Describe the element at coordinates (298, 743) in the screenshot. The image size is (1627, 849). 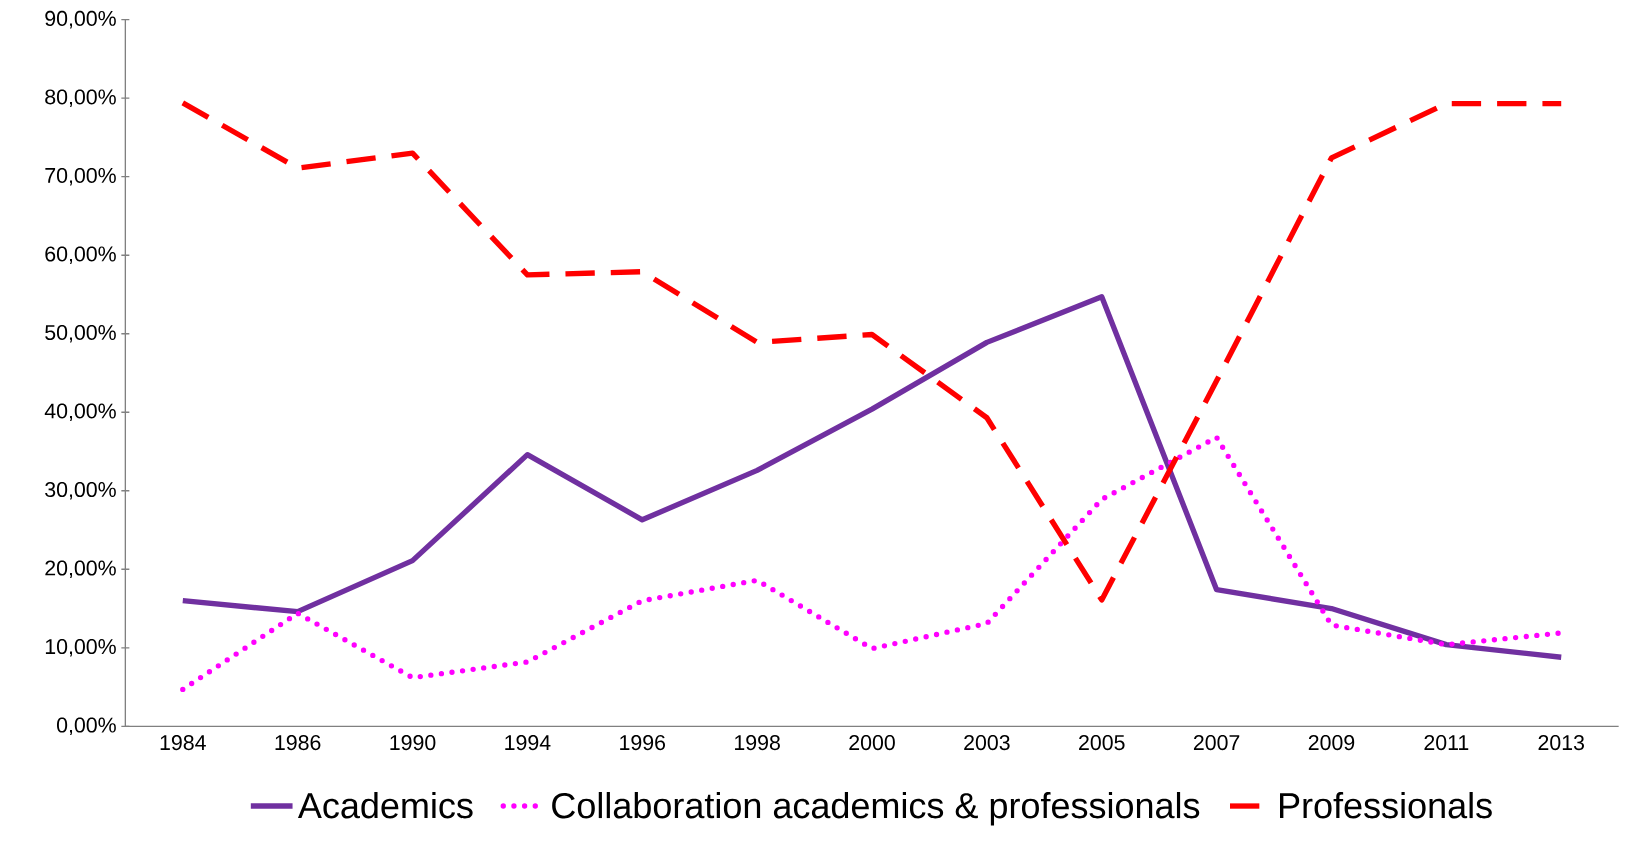
I see `x-tick-label: 1986` at that location.